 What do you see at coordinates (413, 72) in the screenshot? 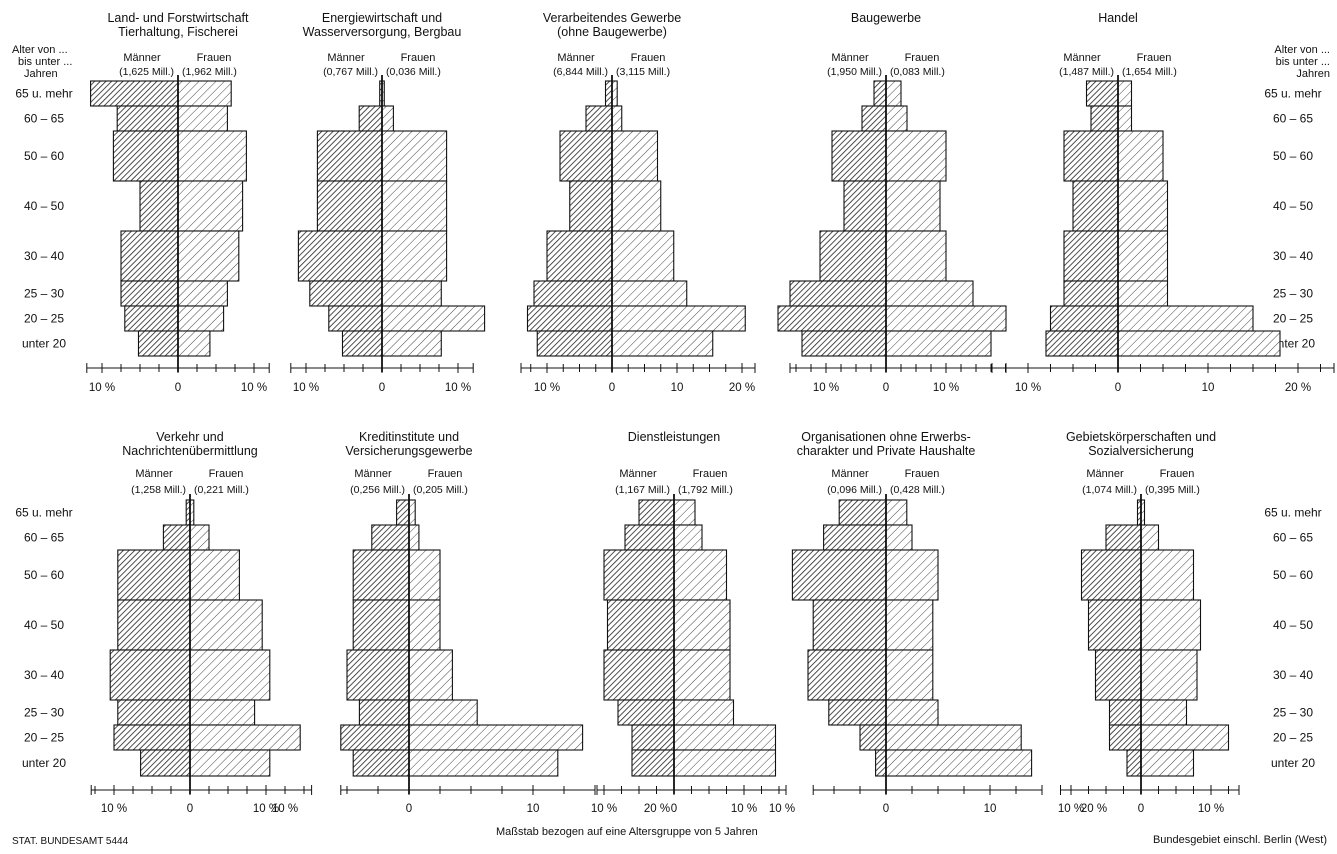
I see `female-total: (0,036 Mill.)` at bounding box center [413, 72].